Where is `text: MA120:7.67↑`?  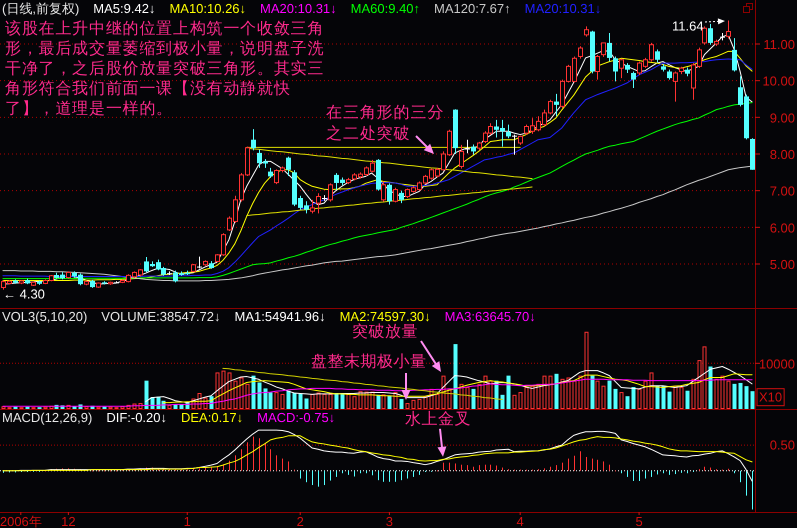 text: MA120:7.67↑ is located at coordinates (472, 8).